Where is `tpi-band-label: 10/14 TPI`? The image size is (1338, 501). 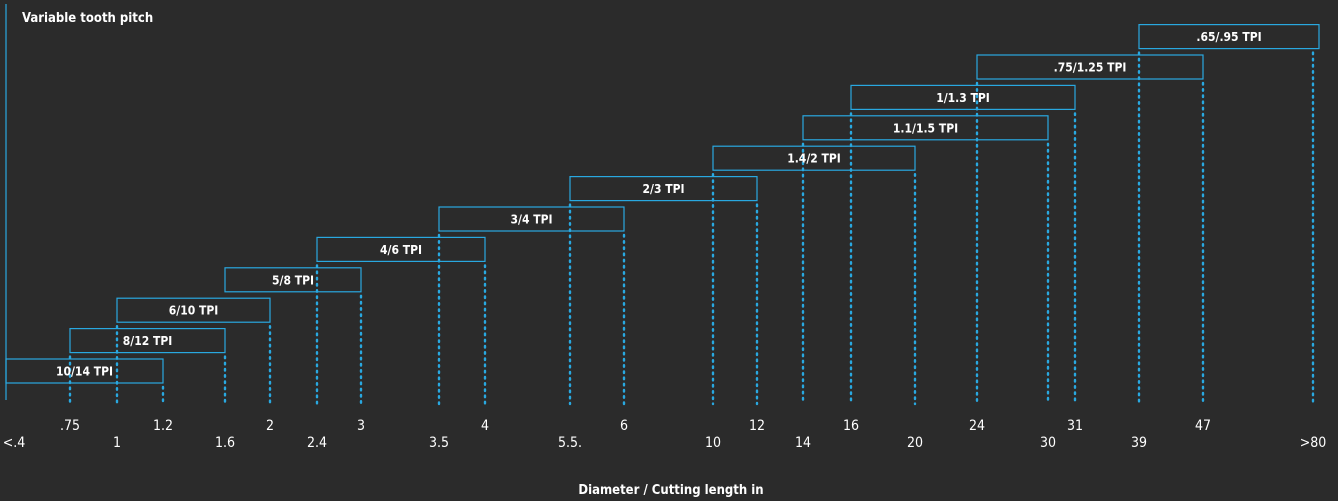
tpi-band-label: 10/14 TPI is located at coordinates (84, 372).